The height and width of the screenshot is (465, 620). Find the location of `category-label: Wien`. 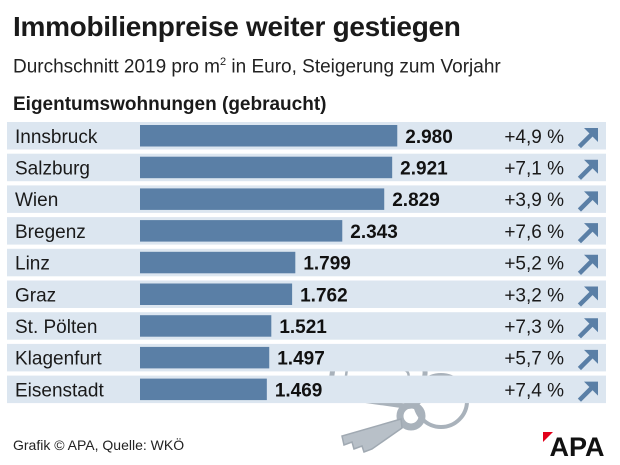

category-label: Wien is located at coordinates (36, 200).